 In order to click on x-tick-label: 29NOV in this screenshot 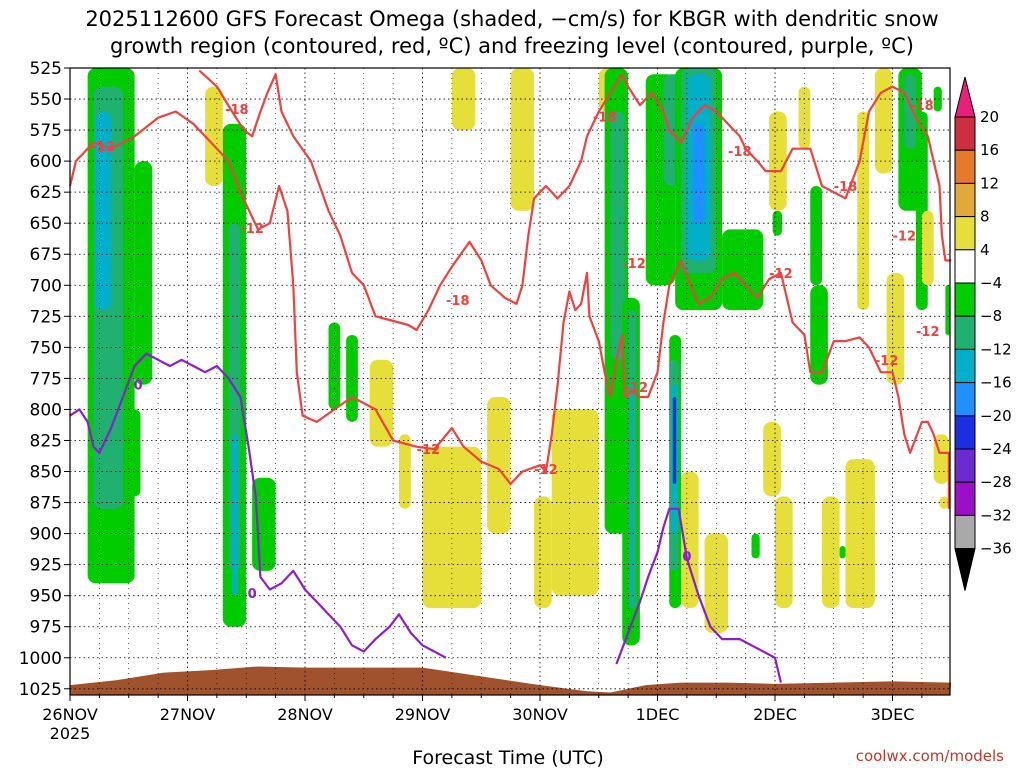, I will do `click(423, 714)`.